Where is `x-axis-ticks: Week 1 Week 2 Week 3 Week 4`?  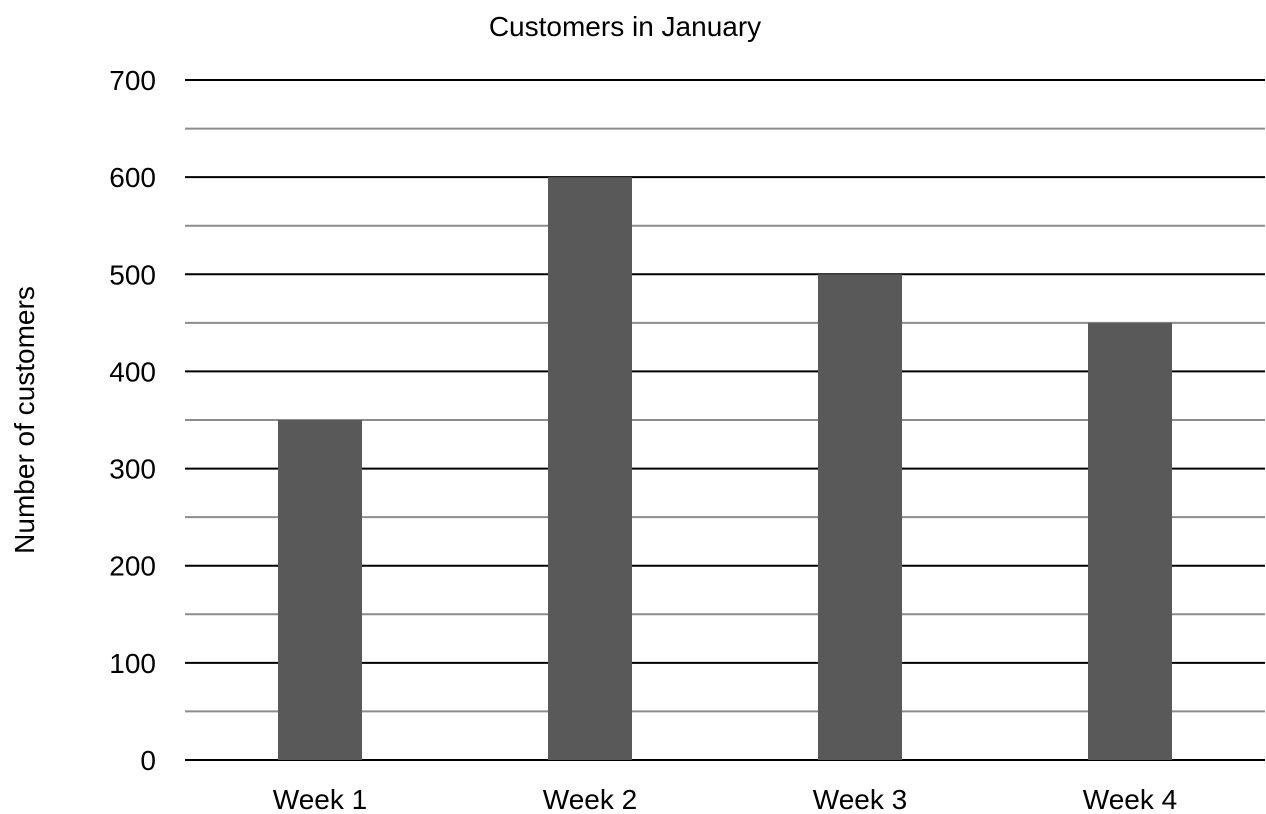 x-axis-ticks: Week 1 Week 2 Week 3 Week 4 is located at coordinates (725, 799).